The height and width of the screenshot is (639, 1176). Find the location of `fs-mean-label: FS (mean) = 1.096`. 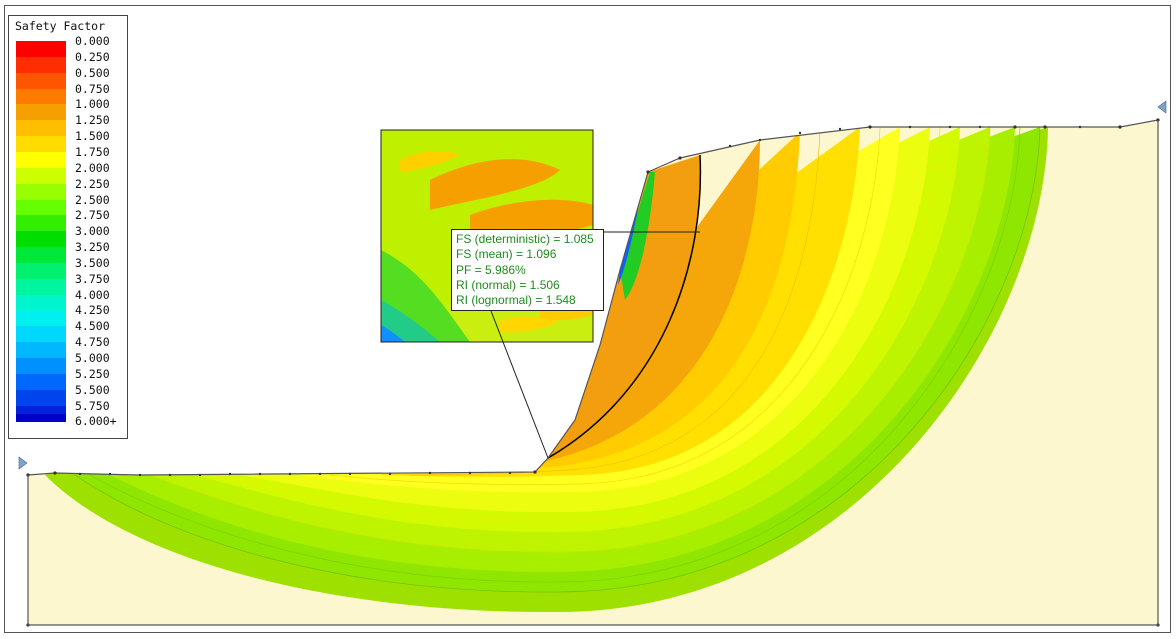

fs-mean-label: FS (mean) = 1.096 is located at coordinates (506, 254).